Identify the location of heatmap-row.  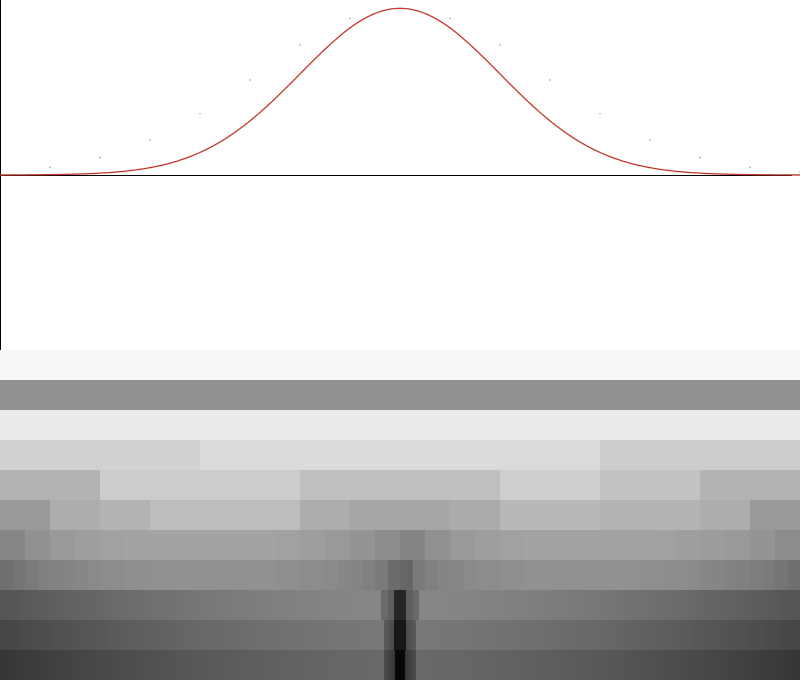
(400, 485).